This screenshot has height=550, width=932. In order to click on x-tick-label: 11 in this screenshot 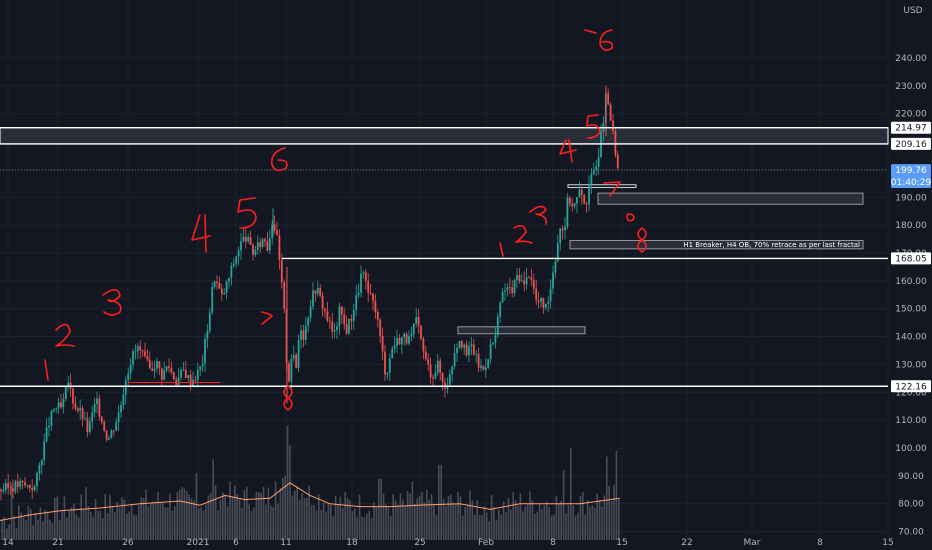, I will do `click(285, 543)`.